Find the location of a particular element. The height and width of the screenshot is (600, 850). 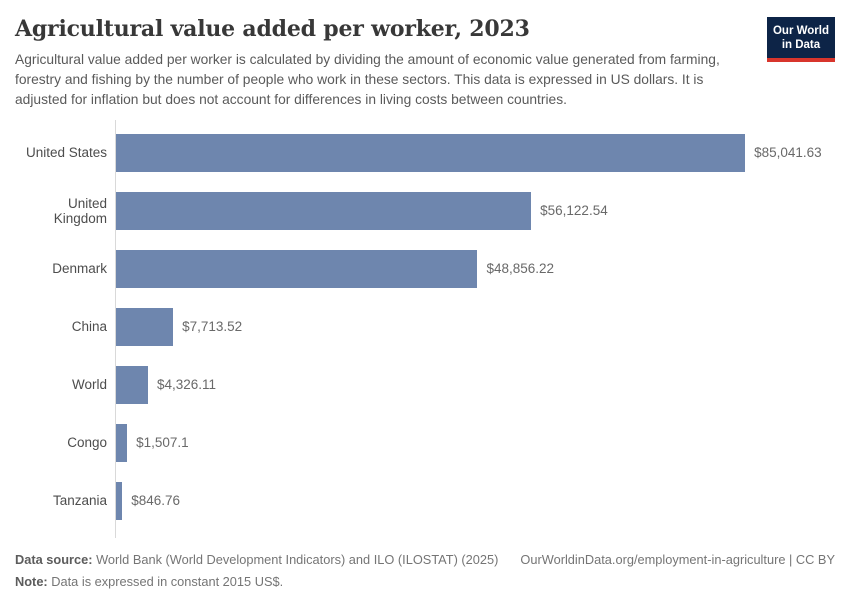

owid-logo-line2: in Data is located at coordinates (801, 45).